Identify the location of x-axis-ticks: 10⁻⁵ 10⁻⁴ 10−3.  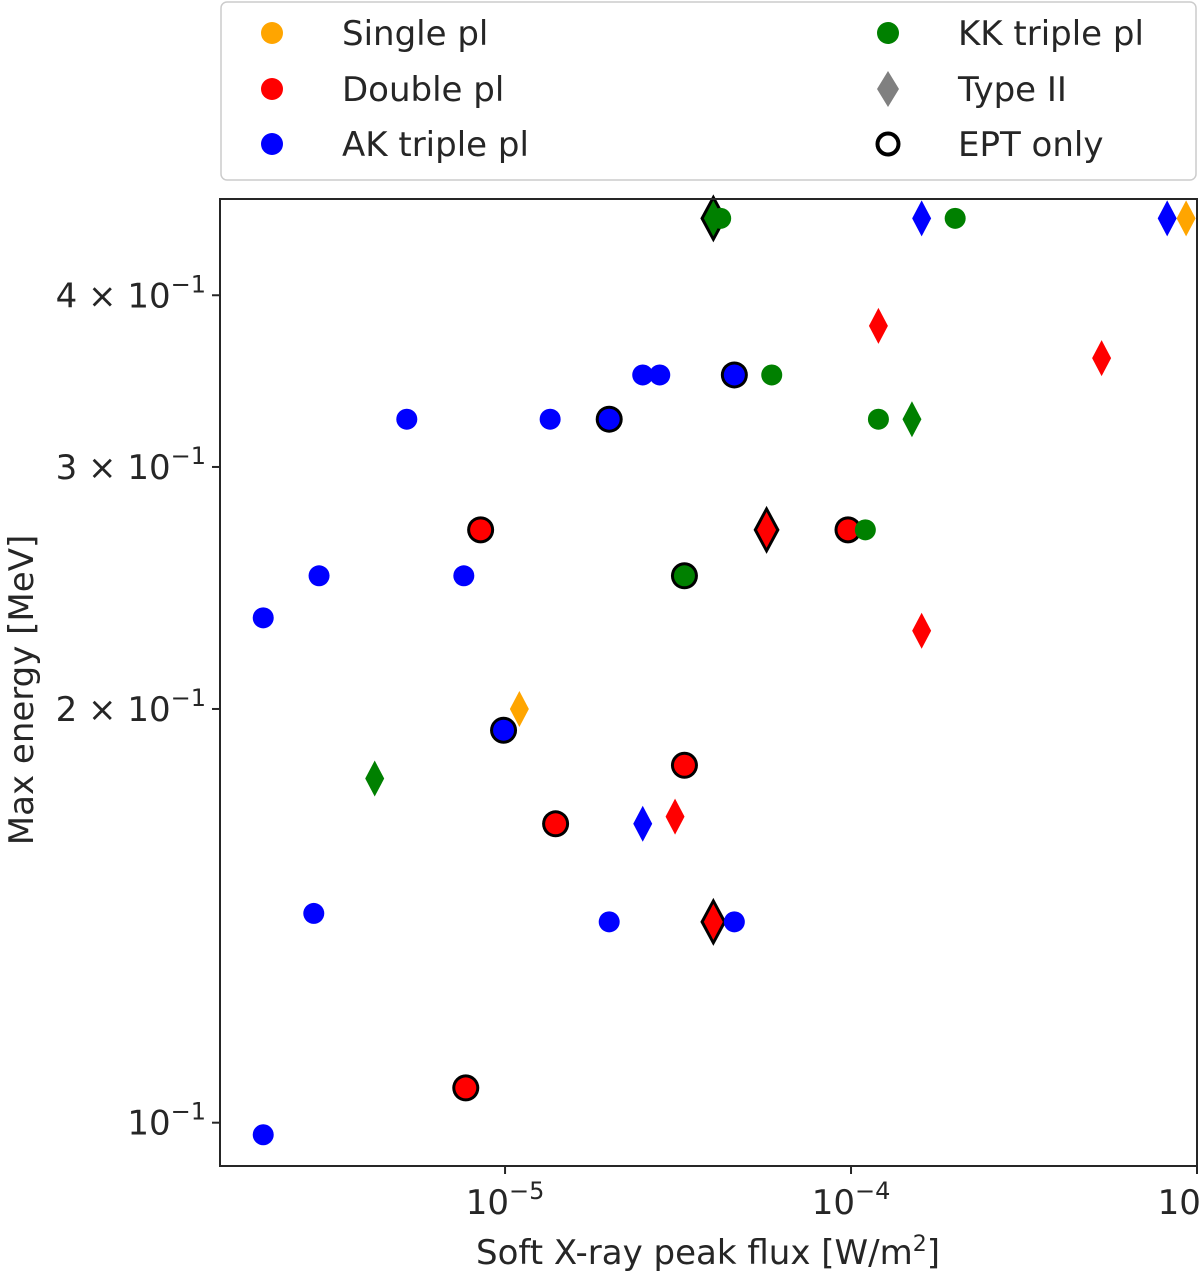
(833, 1194).